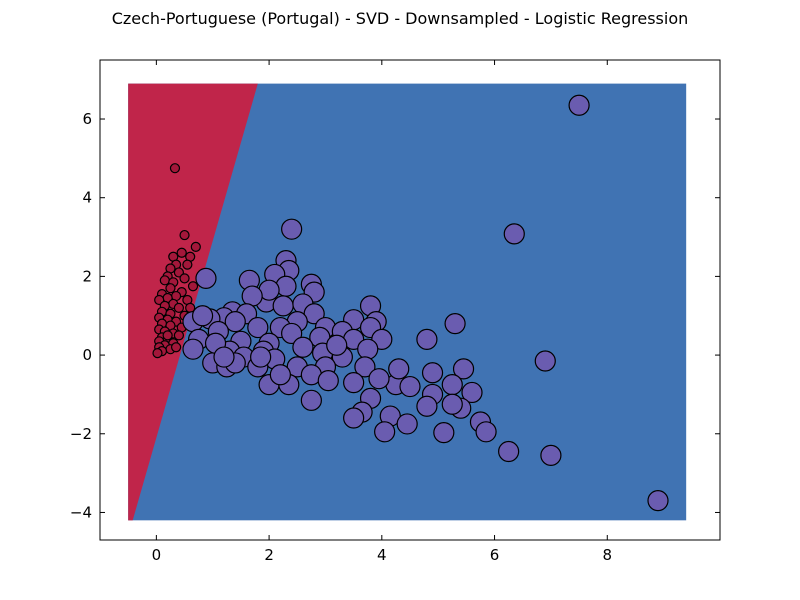 The height and width of the screenshot is (600, 800). What do you see at coordinates (87, 276) in the screenshot?
I see `y-tick-label: 2` at bounding box center [87, 276].